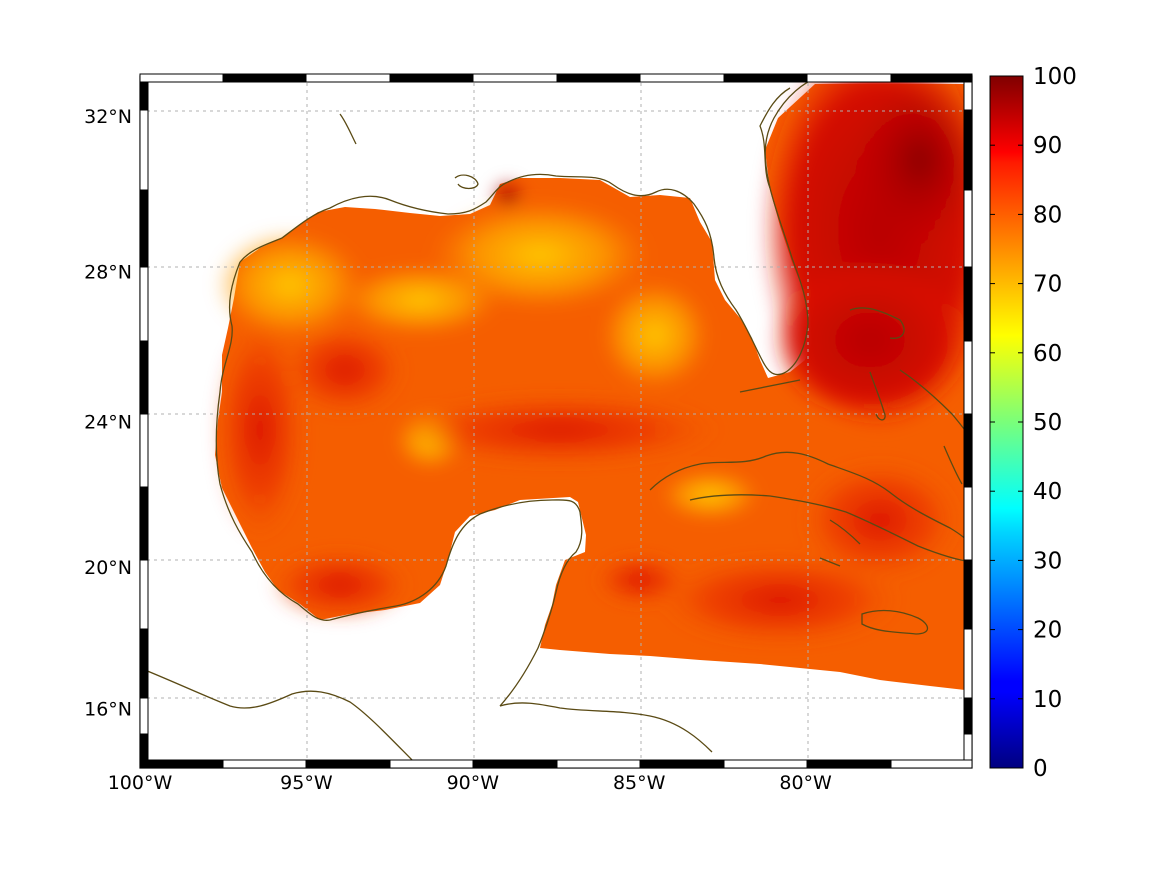  What do you see at coordinates (1047, 354) in the screenshot?
I see `colorbar-tick-label-6: 60` at bounding box center [1047, 354].